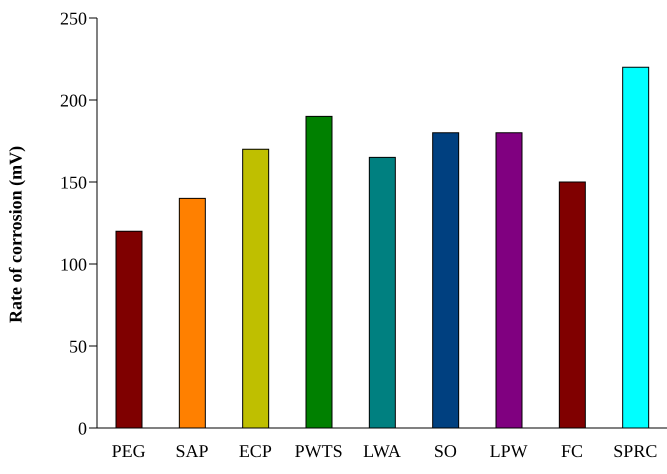 This screenshot has width=667, height=474. Describe the element at coordinates (192, 450) in the screenshot. I see `x-tick-label: SAP` at that location.